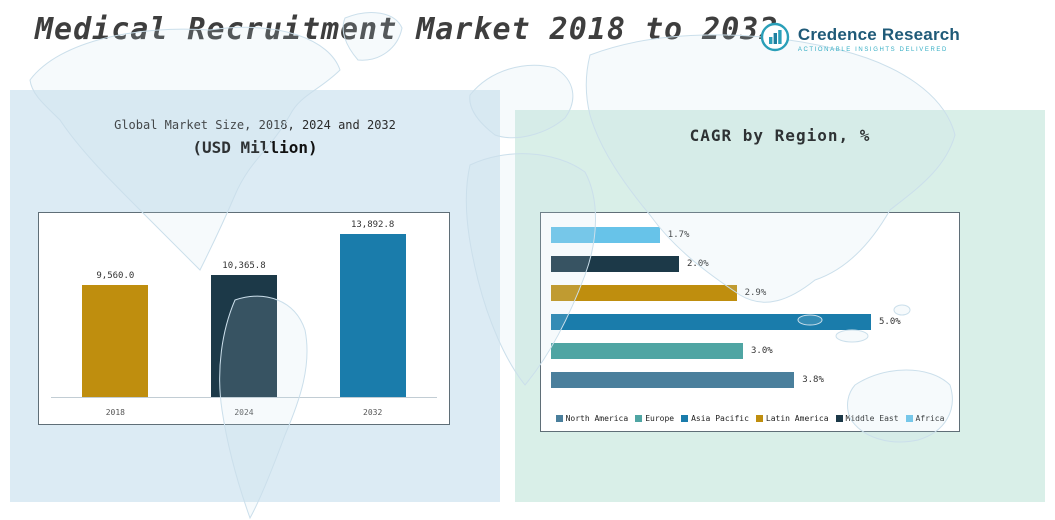  What do you see at coordinates (115, 341) in the screenshot?
I see `market-size-bar-2018` at bounding box center [115, 341].